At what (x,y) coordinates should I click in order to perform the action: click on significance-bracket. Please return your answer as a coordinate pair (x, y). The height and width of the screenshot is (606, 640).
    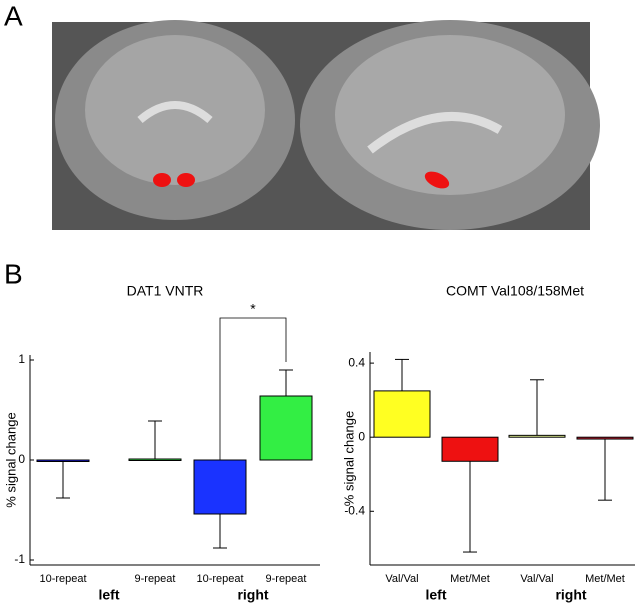
    Looking at the image, I should click on (253, 388).